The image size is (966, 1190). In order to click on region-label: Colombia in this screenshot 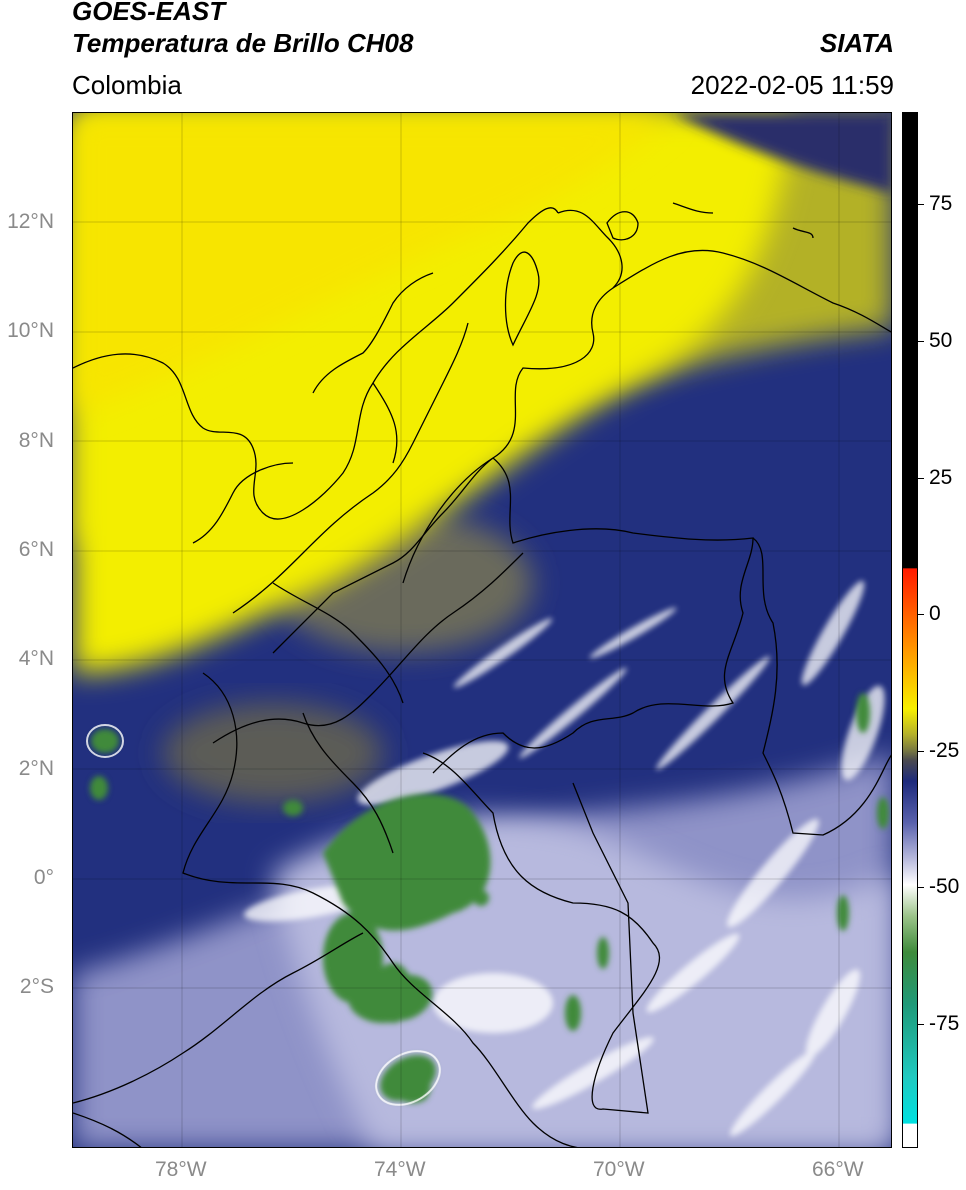, I will do `click(127, 85)`.